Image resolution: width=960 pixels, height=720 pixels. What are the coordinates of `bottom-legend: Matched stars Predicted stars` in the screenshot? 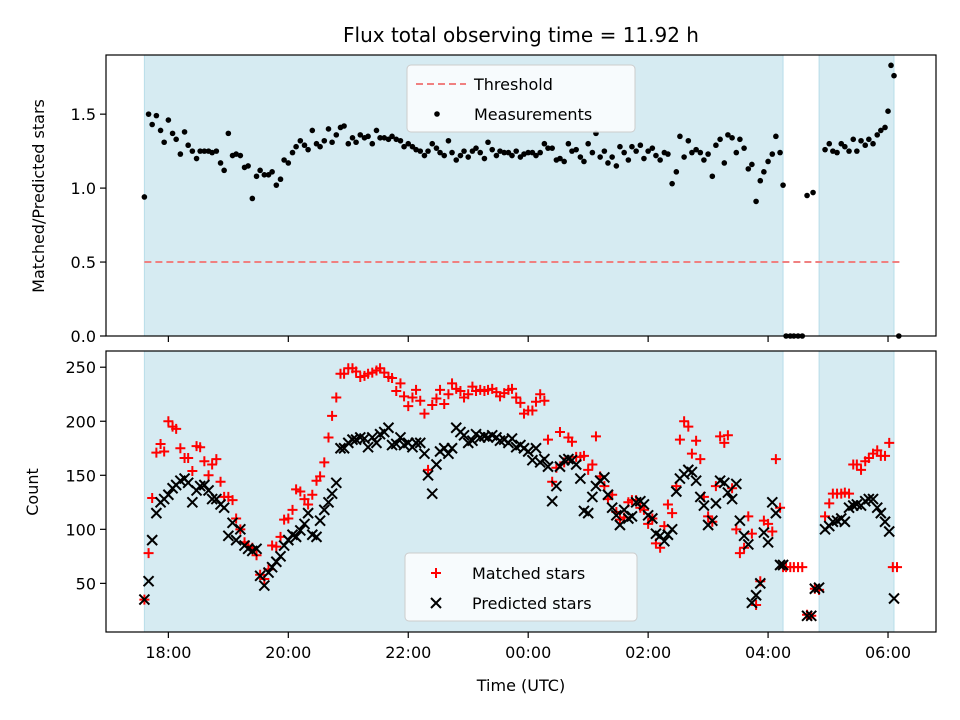 It's located at (521, 587).